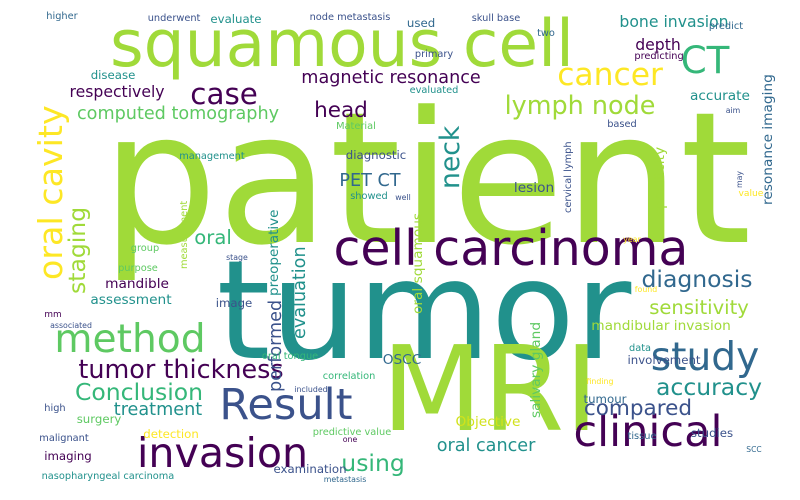 The width and height of the screenshot is (800, 500). Describe the element at coordinates (345, 480) in the screenshot. I see `word-metastasis: metastasis` at that location.